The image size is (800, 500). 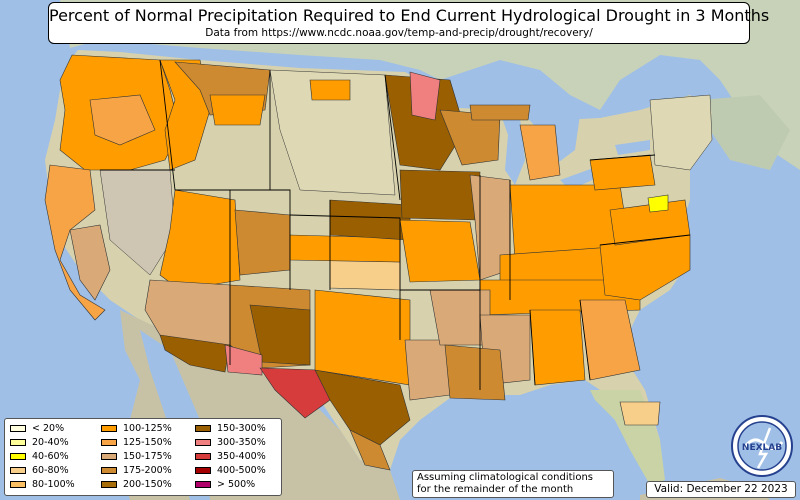 What do you see at coordinates (345, 248) in the screenshot?
I see `region-kansas` at bounding box center [345, 248].